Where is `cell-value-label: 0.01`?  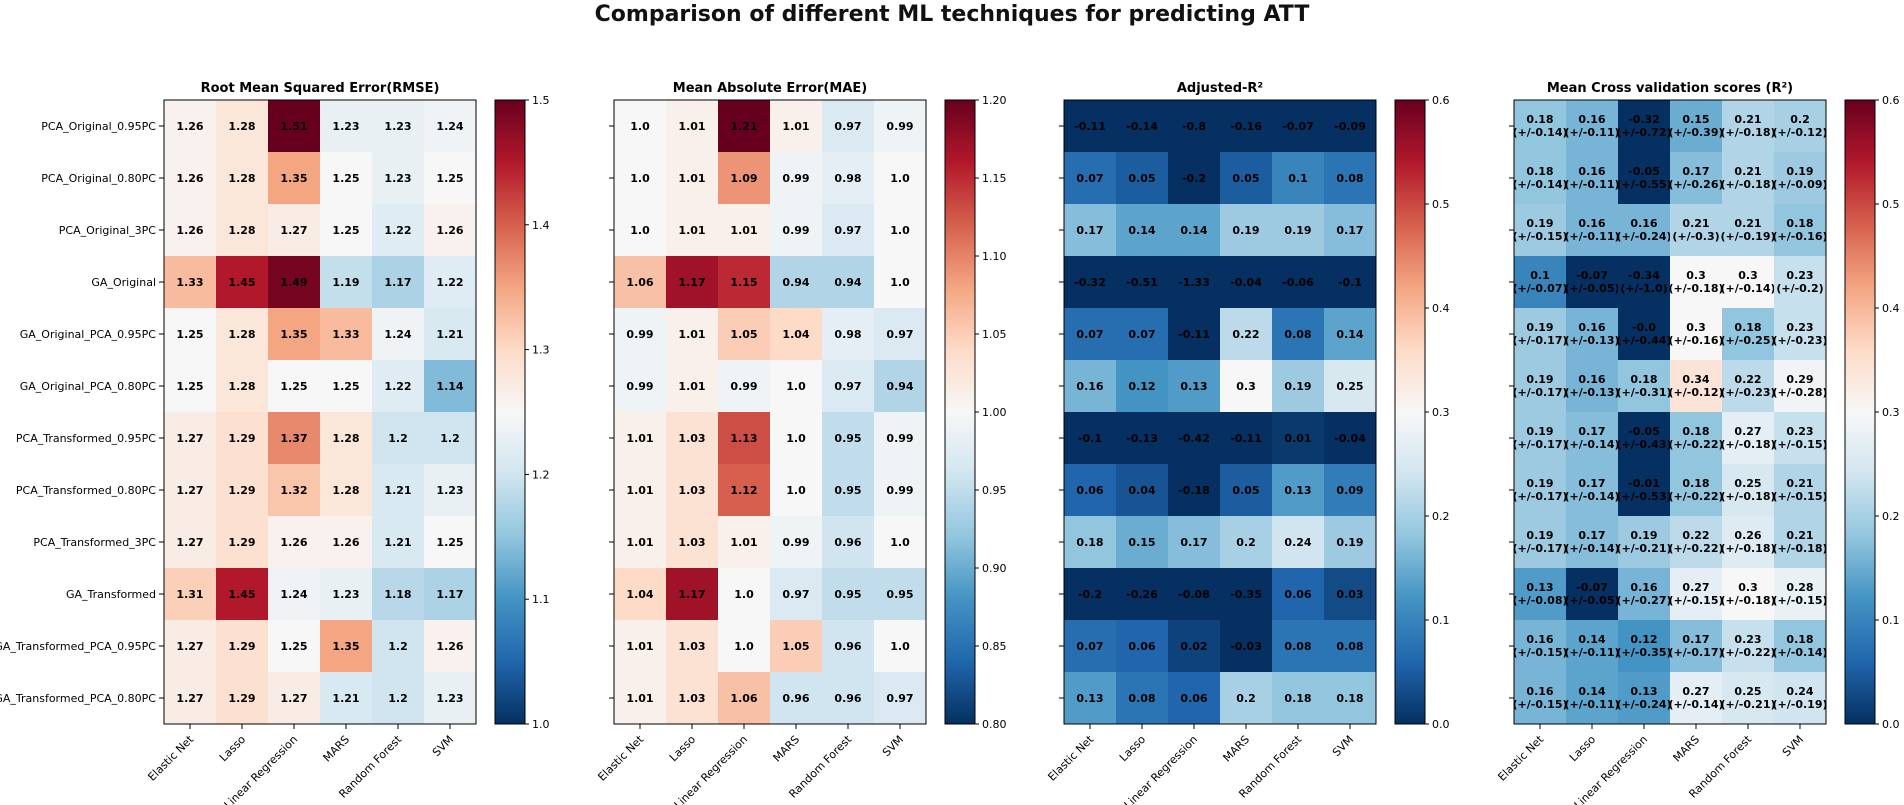
cell-value-label: 0.01 is located at coordinates (1297, 438).